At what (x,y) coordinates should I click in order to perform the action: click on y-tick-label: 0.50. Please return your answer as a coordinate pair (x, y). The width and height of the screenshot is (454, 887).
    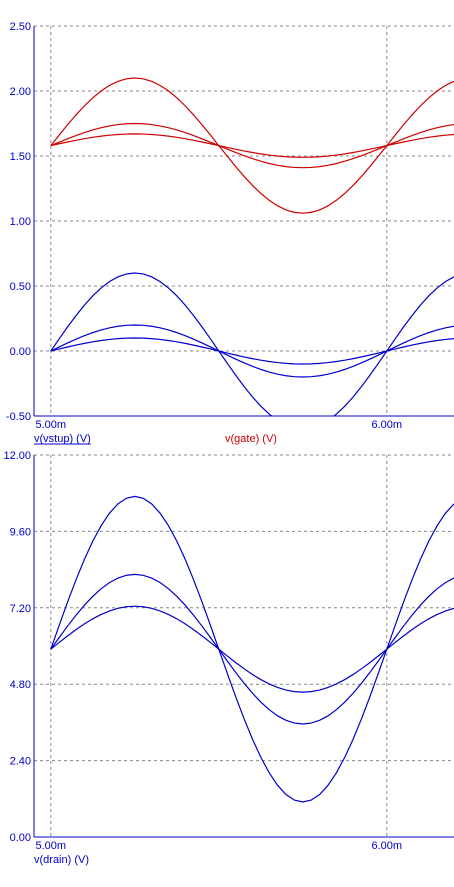
    Looking at the image, I should click on (20, 287).